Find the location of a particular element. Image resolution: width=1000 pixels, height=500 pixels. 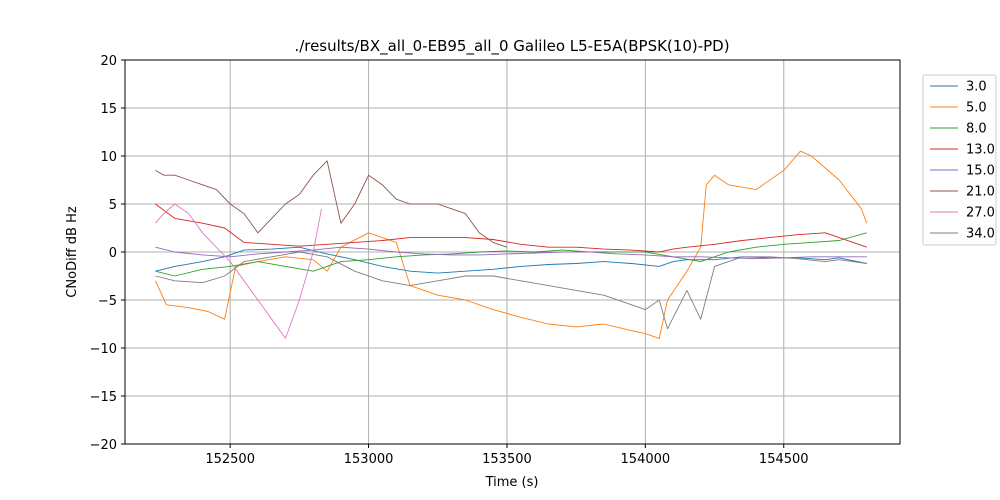

legend-box is located at coordinates (959, 160).